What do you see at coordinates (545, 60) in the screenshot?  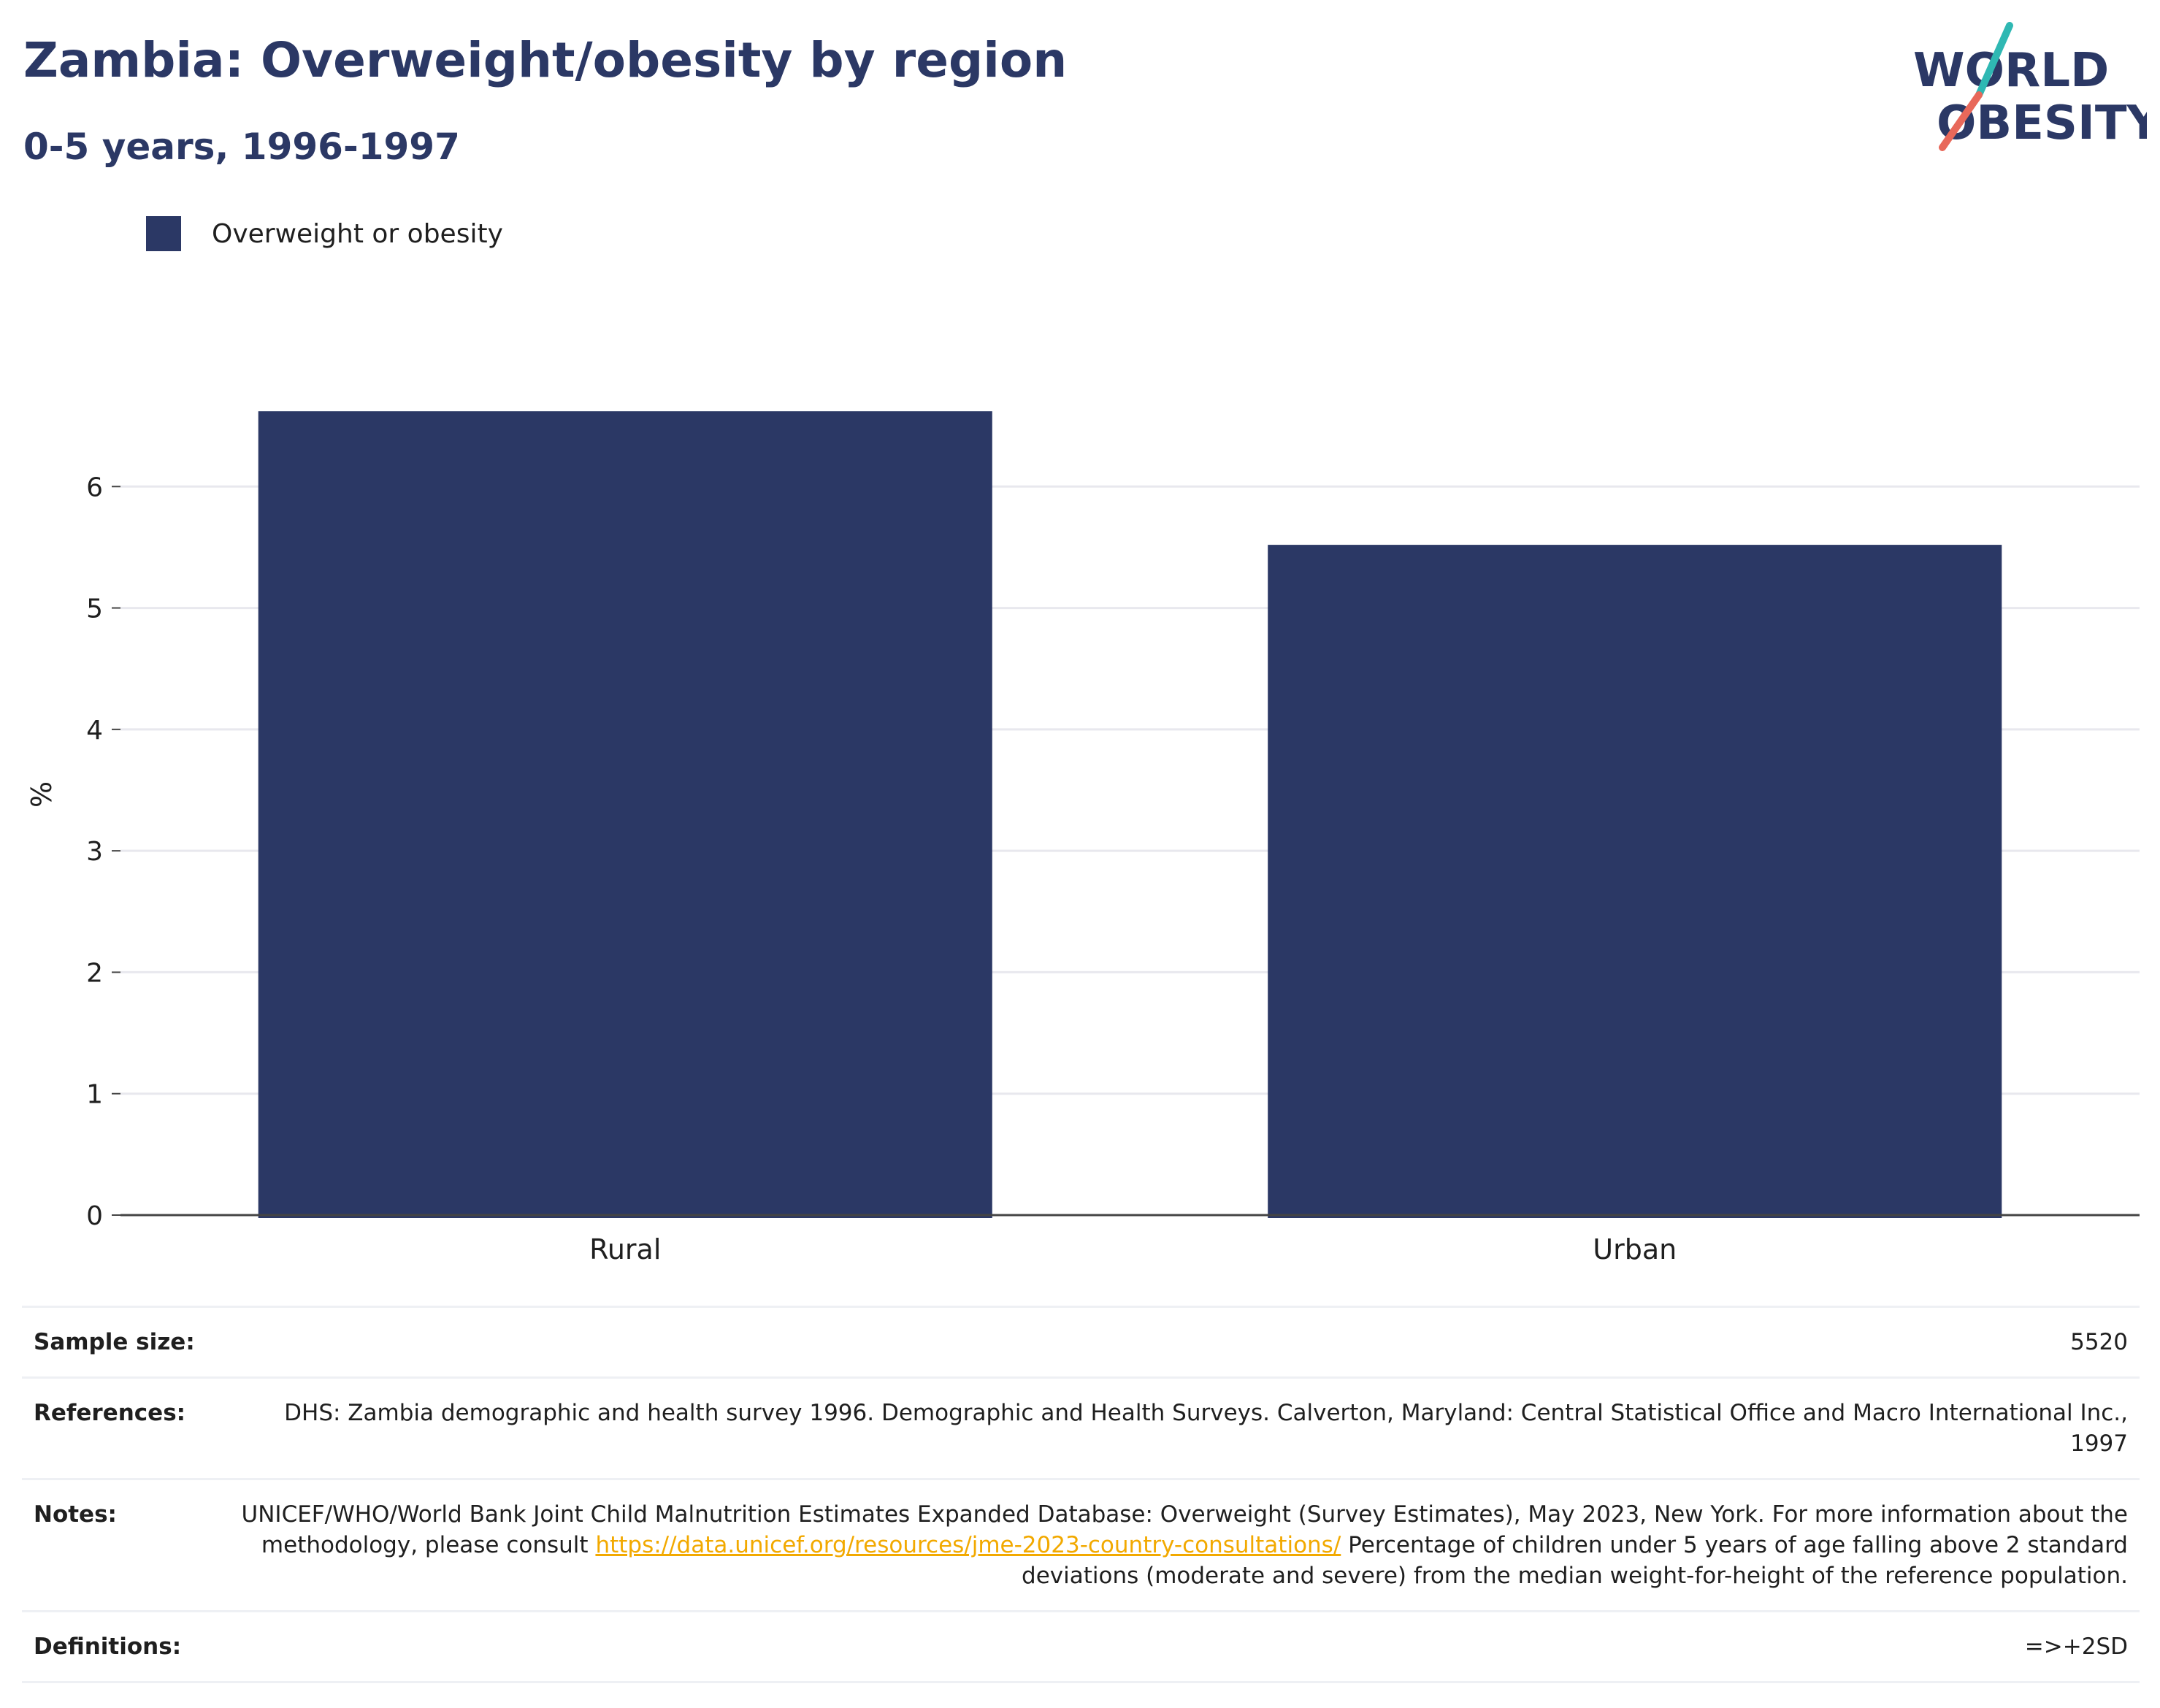 I see `page-title: Zambia: Overweight/obesity by region` at bounding box center [545, 60].